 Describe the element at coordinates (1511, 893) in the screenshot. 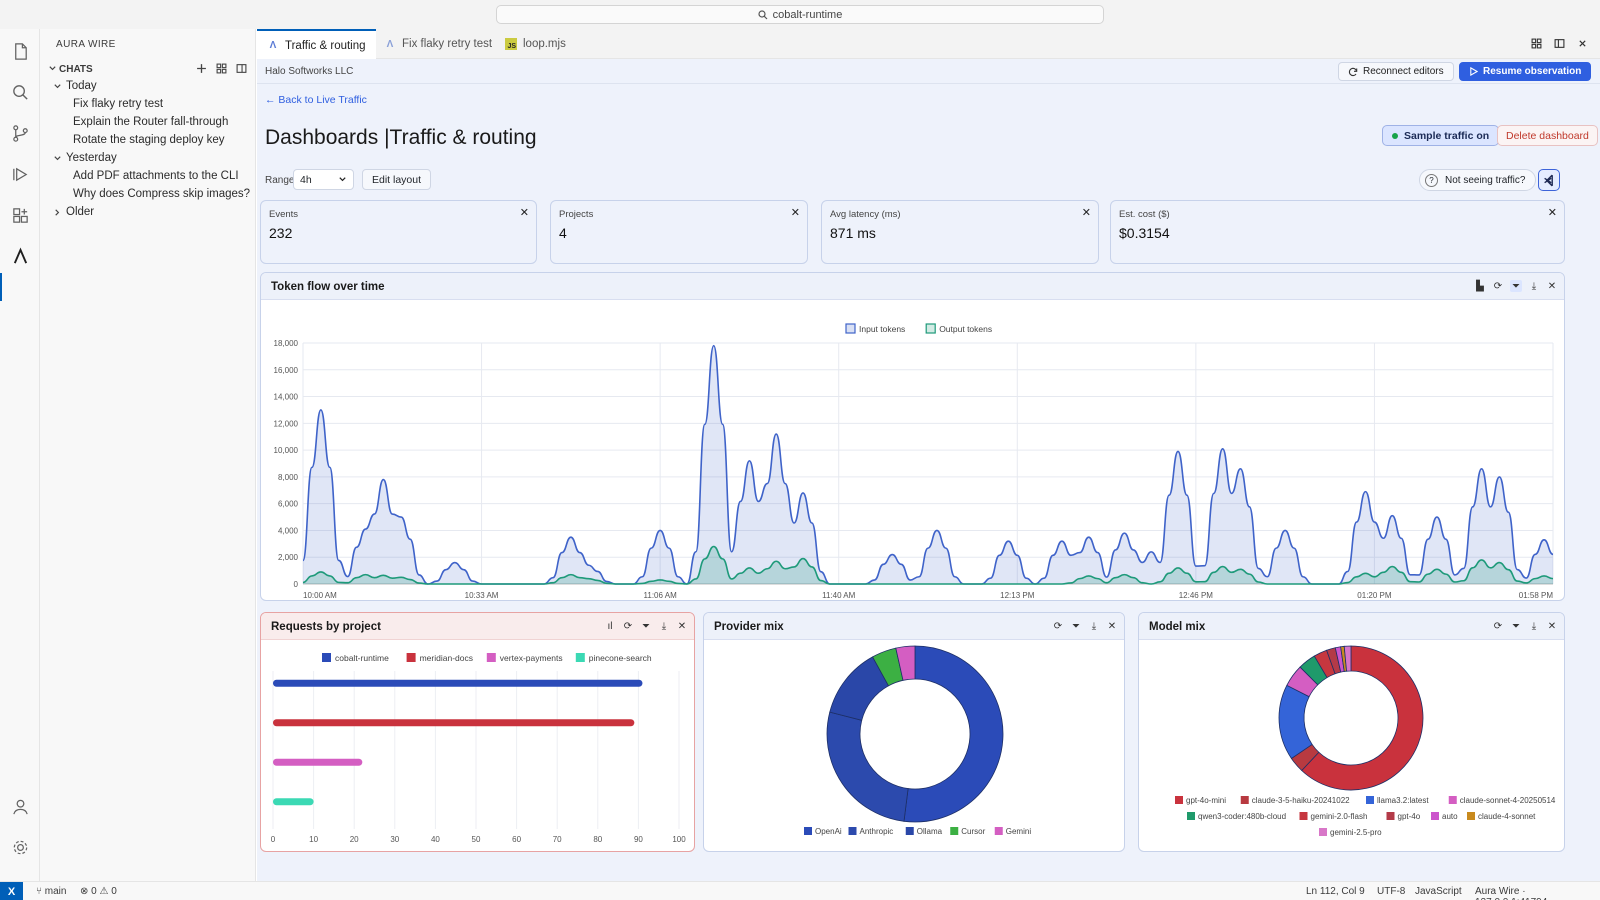

I see `server-indicator: Aura Wire · 127.0.0.1:41794` at that location.